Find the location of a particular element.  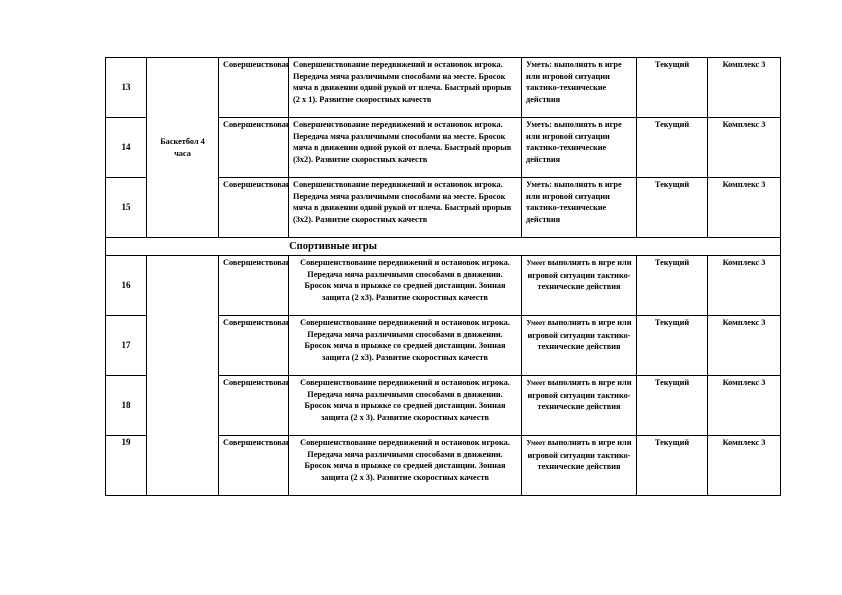

section-title: Спортивные игры is located at coordinates (333, 246).